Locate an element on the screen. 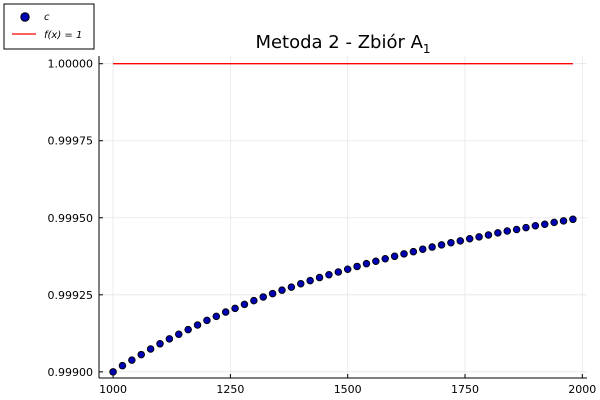 The image size is (600, 400). x-tick-label: 1250 is located at coordinates (230, 389).